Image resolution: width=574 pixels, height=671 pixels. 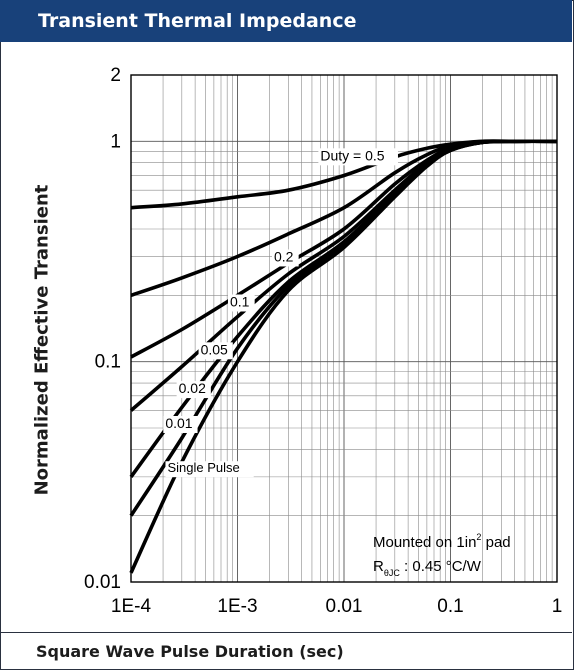 I want to click on series-label: 0.2, so click(x=284, y=256).